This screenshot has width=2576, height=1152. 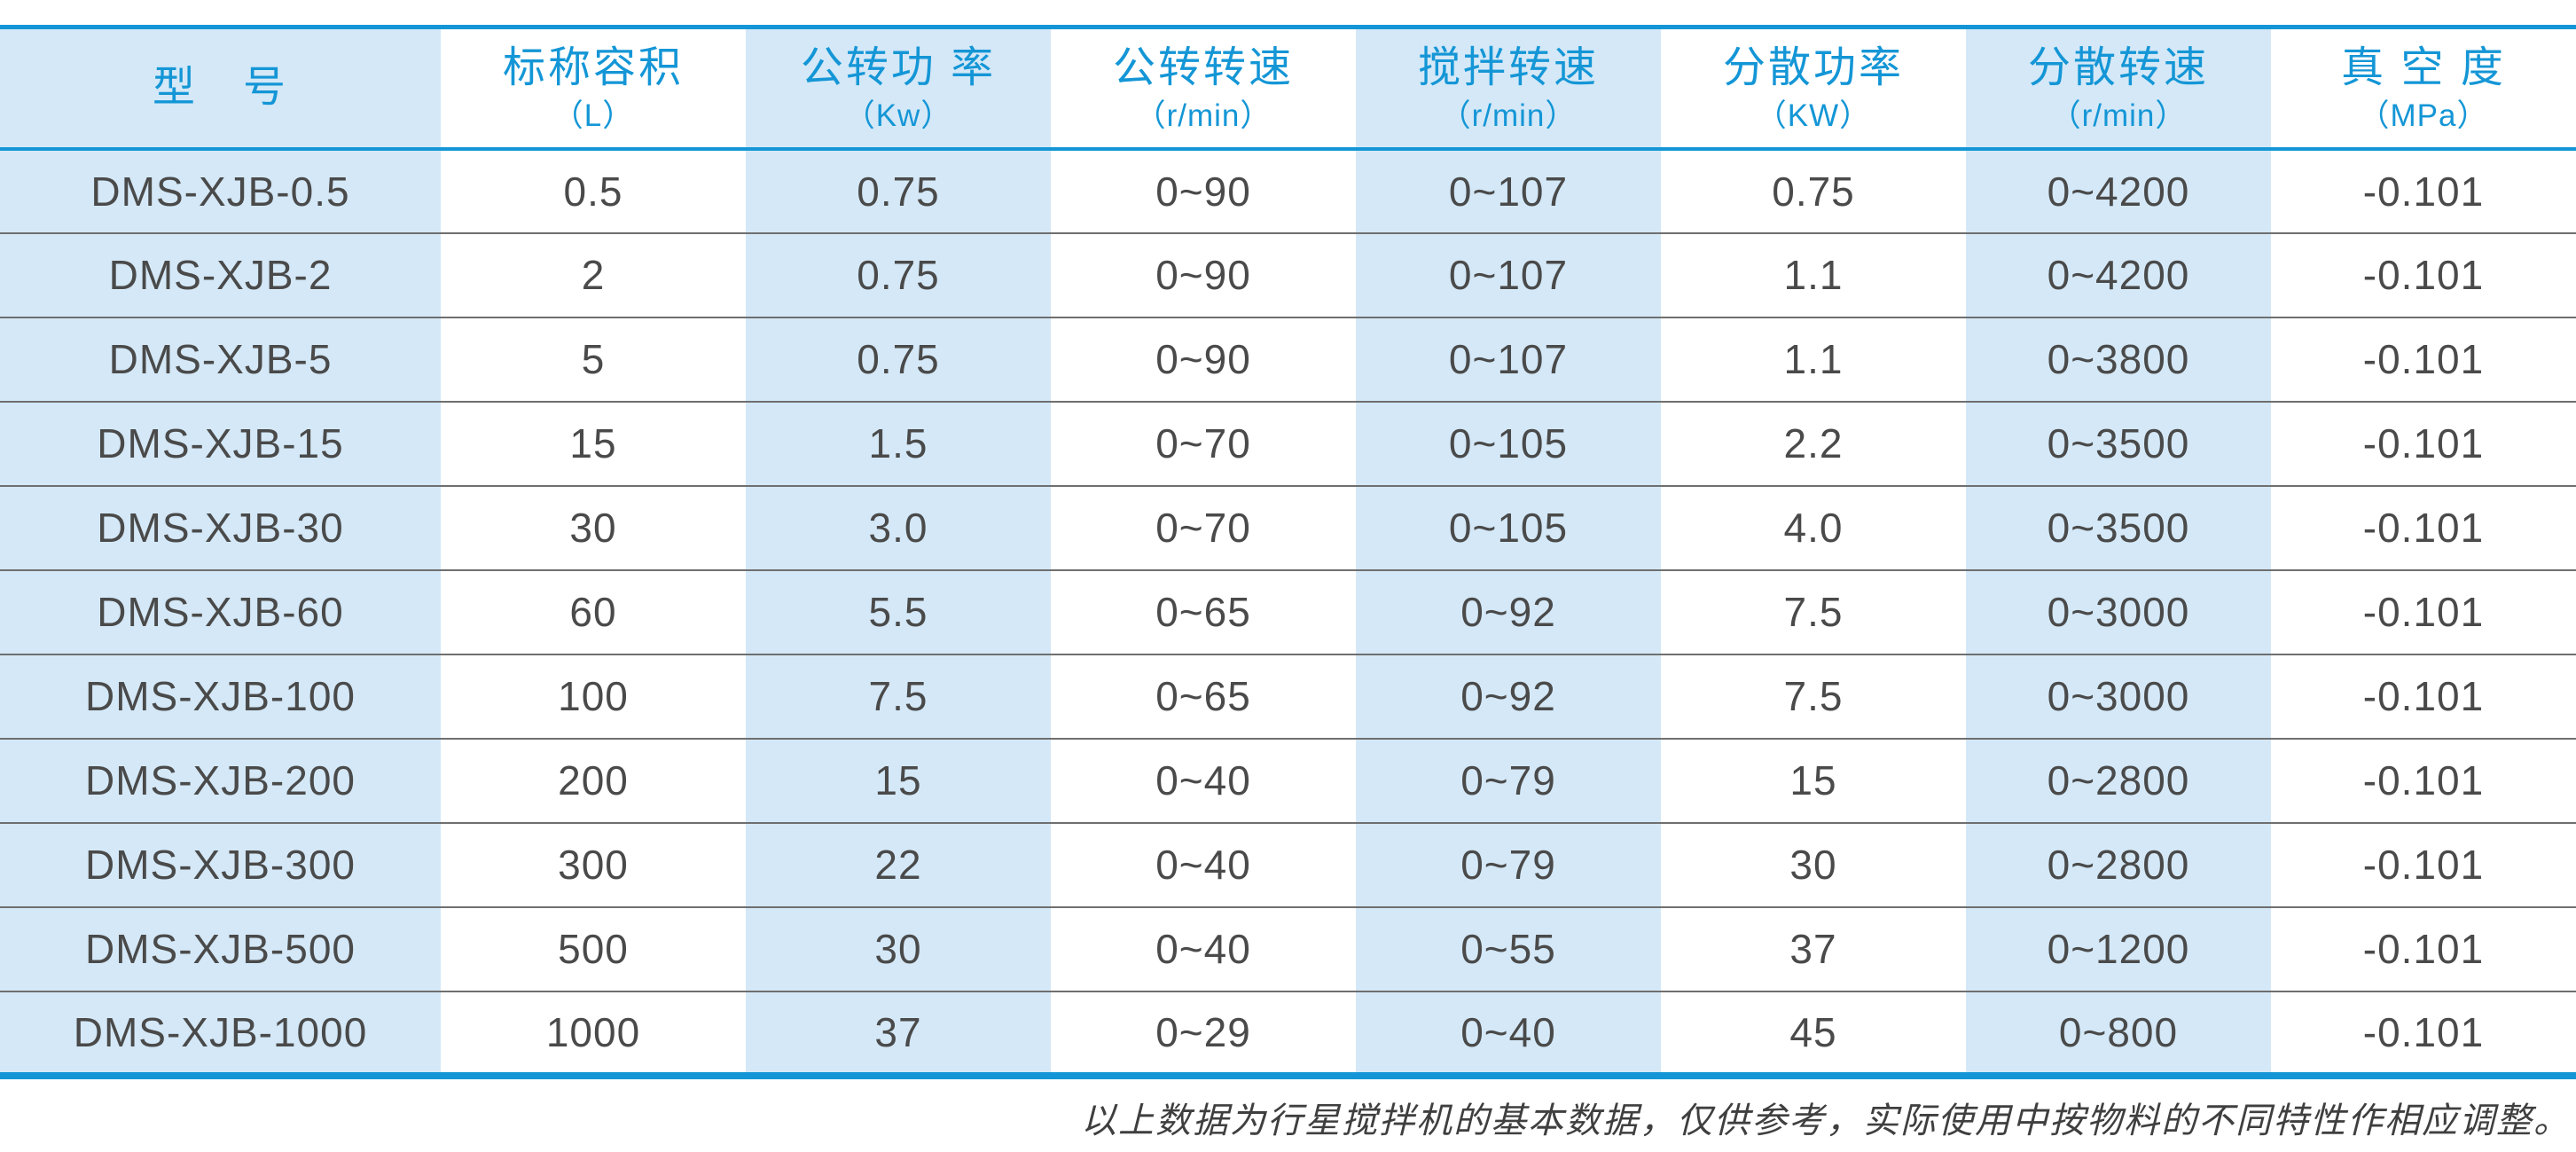 What do you see at coordinates (2118, 88) in the screenshot?
I see `column-header-dispersion-speed: 分散转速 （r/min）` at bounding box center [2118, 88].